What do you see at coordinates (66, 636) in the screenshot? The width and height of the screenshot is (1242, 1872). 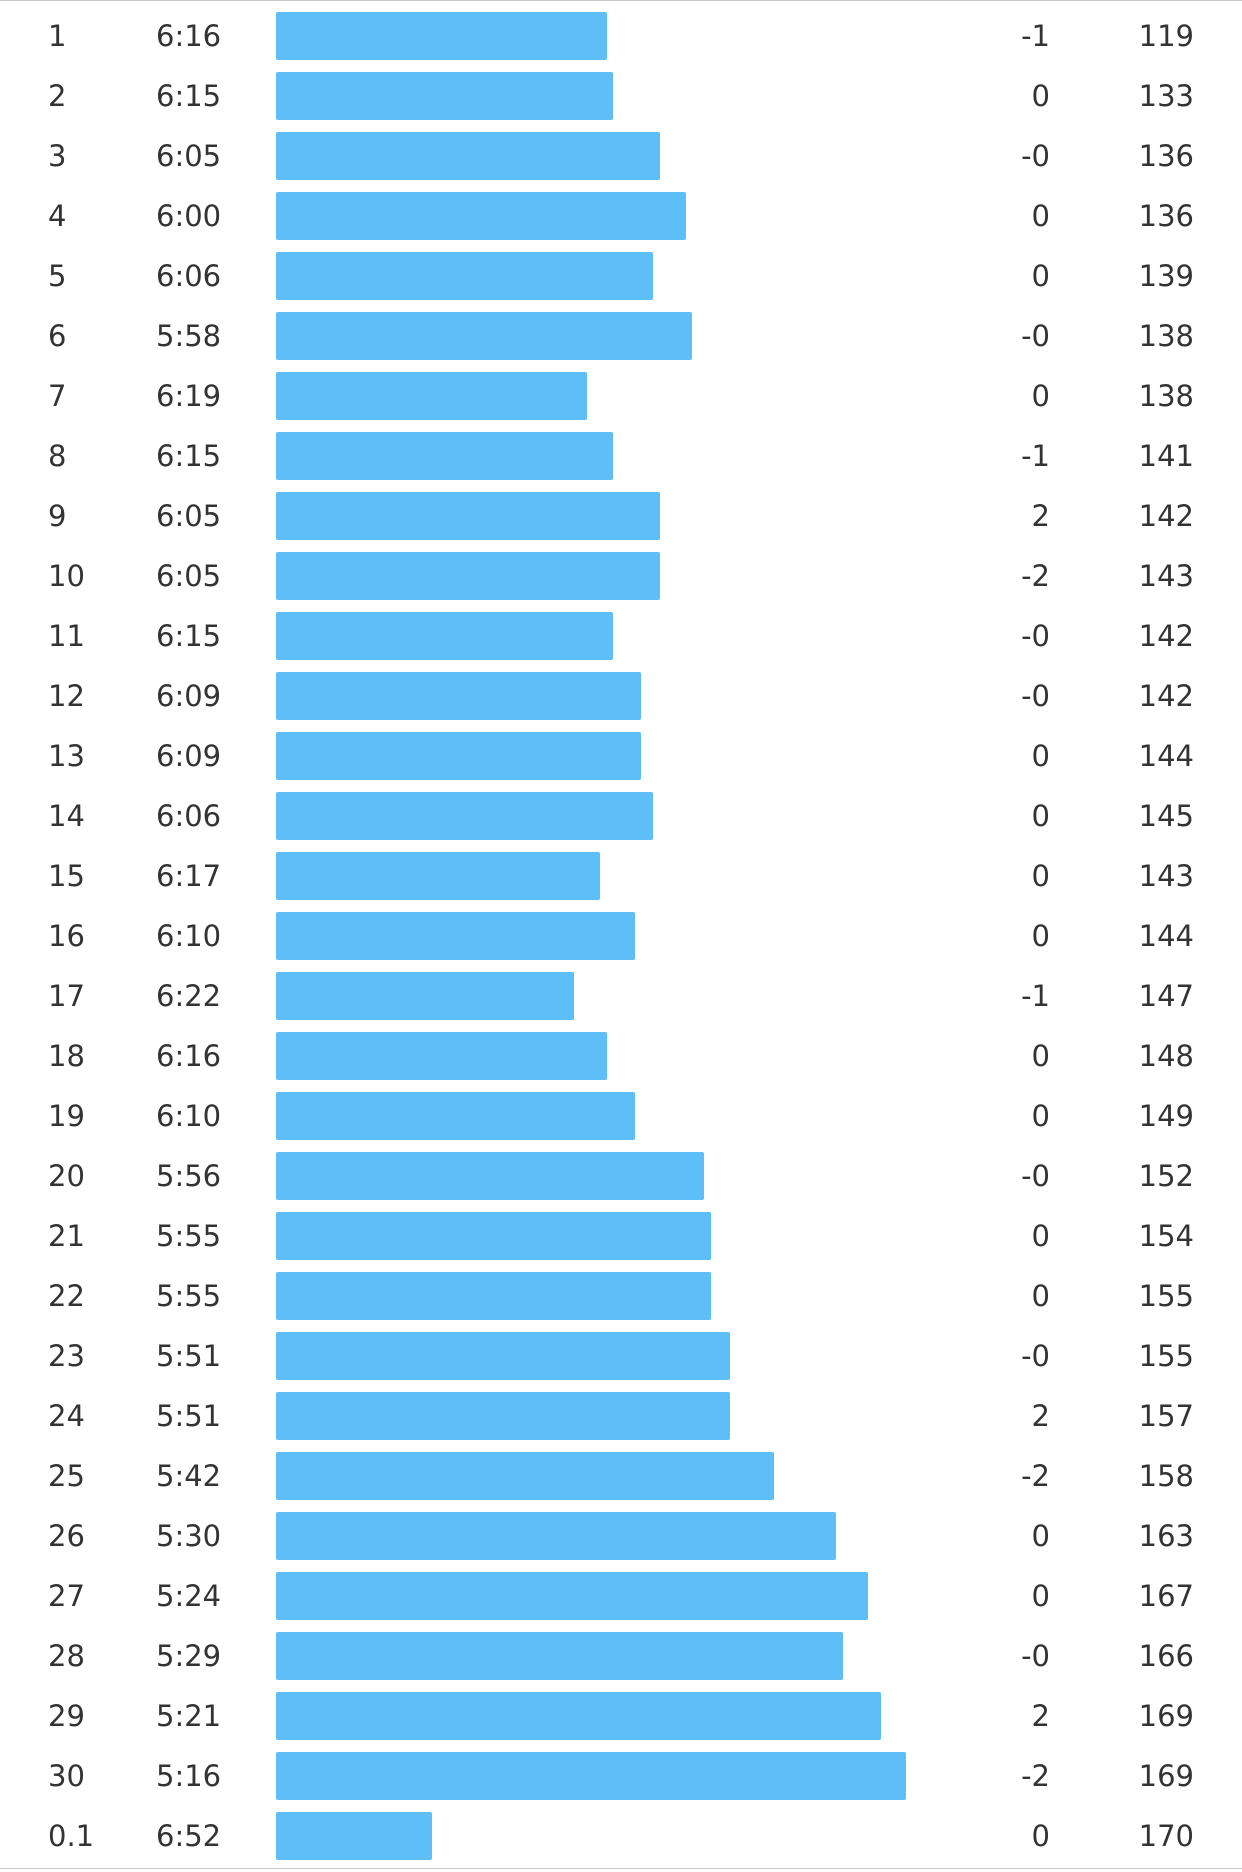 I see `split-km-label: 11` at bounding box center [66, 636].